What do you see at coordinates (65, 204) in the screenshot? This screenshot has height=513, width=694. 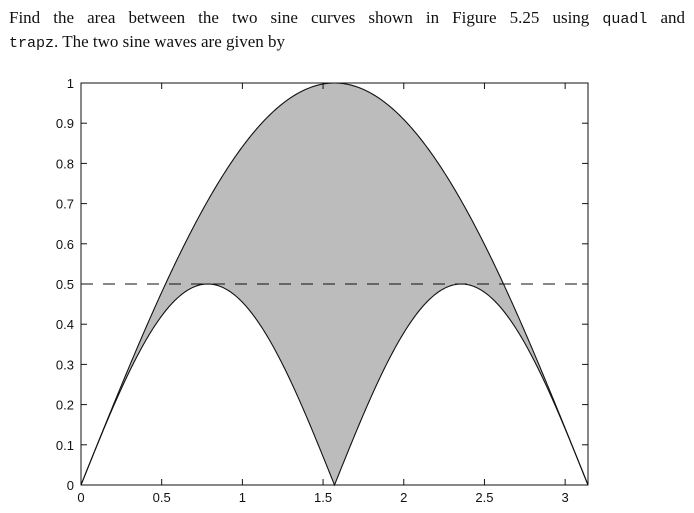 I see `y-tick-label: 0.7` at bounding box center [65, 204].